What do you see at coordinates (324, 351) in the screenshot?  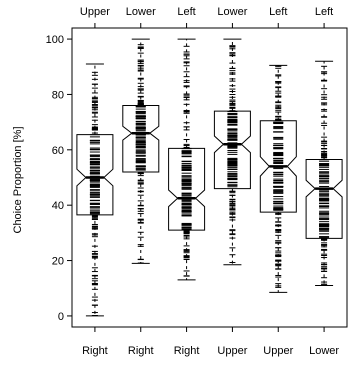 I see `bottom-category-label: Lower` at bounding box center [324, 351].